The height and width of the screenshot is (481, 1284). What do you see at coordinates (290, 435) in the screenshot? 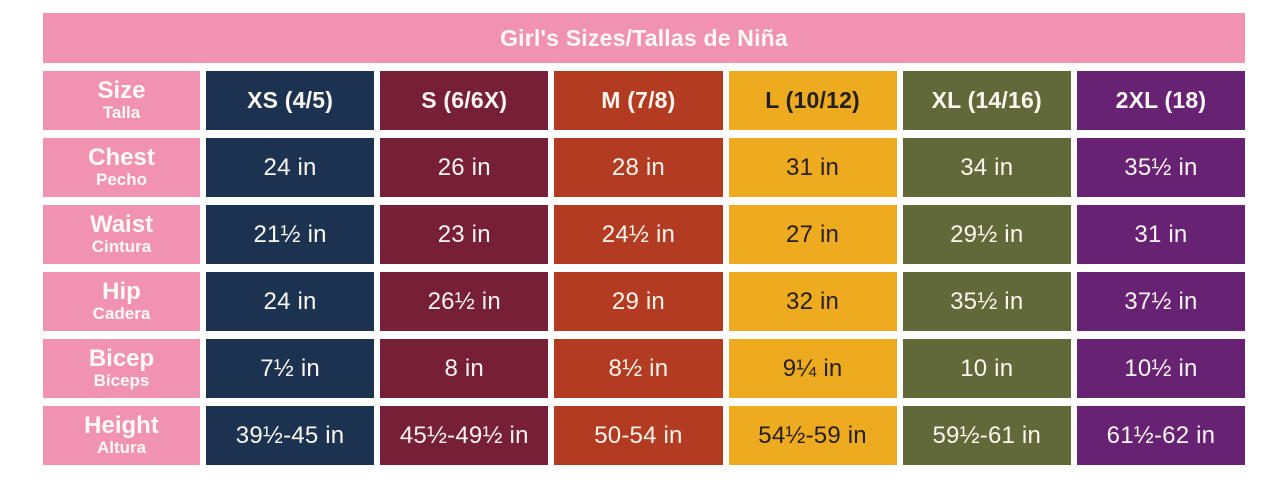
I see `cell-height-xs: 39½-45 in` at bounding box center [290, 435].